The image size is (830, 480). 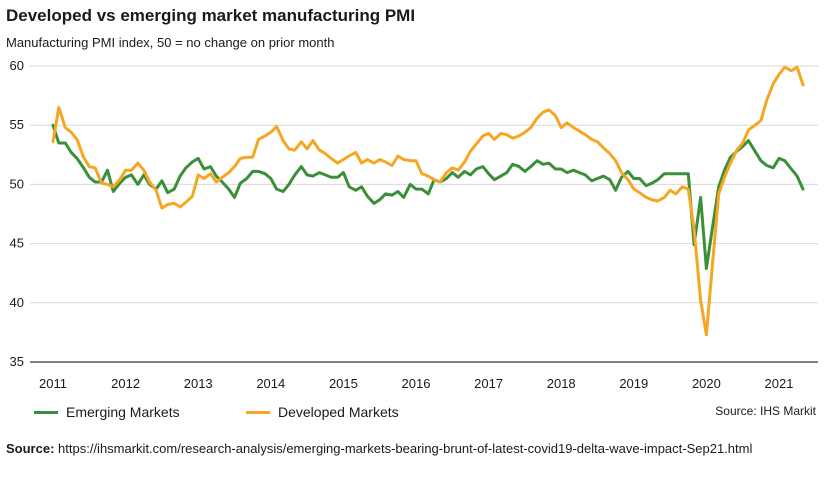 I want to click on x-tick-label: 2018, so click(x=561, y=383).